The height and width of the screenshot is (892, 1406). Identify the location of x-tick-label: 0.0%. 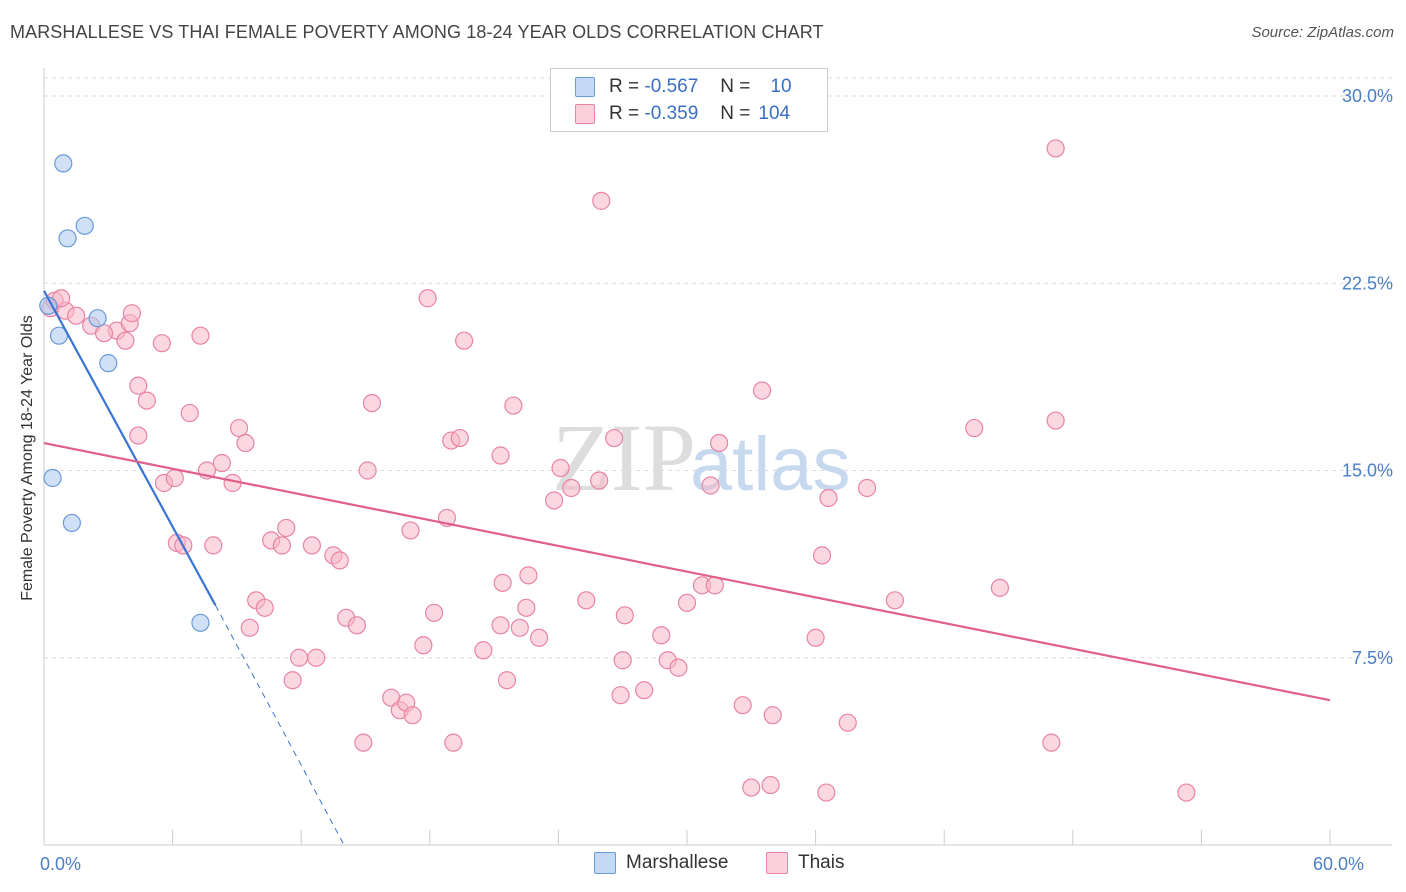
(60, 864).